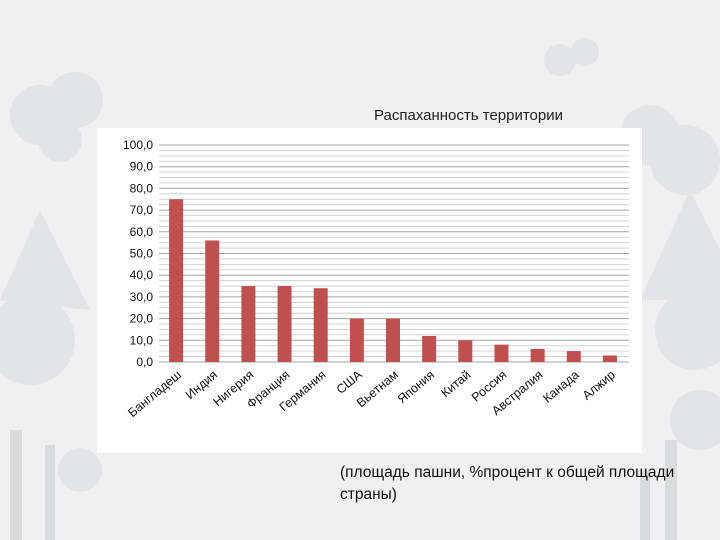 The width and height of the screenshot is (720, 540). What do you see at coordinates (350, 382) in the screenshot?
I see `x-category-label: США` at bounding box center [350, 382].